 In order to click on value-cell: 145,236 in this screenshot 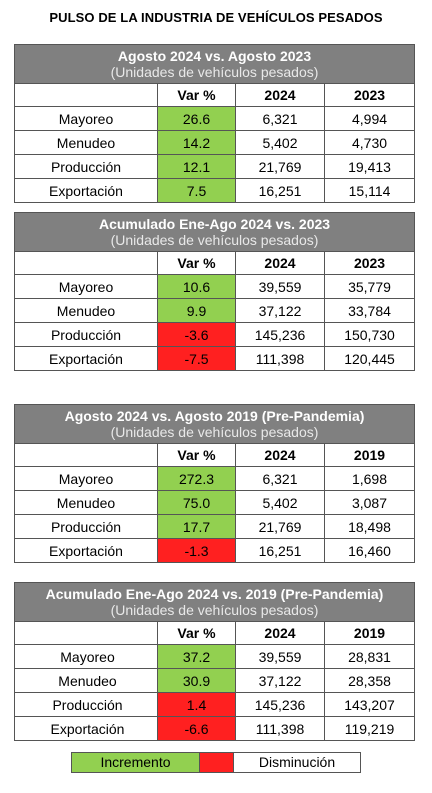, I will do `click(280, 334)`.